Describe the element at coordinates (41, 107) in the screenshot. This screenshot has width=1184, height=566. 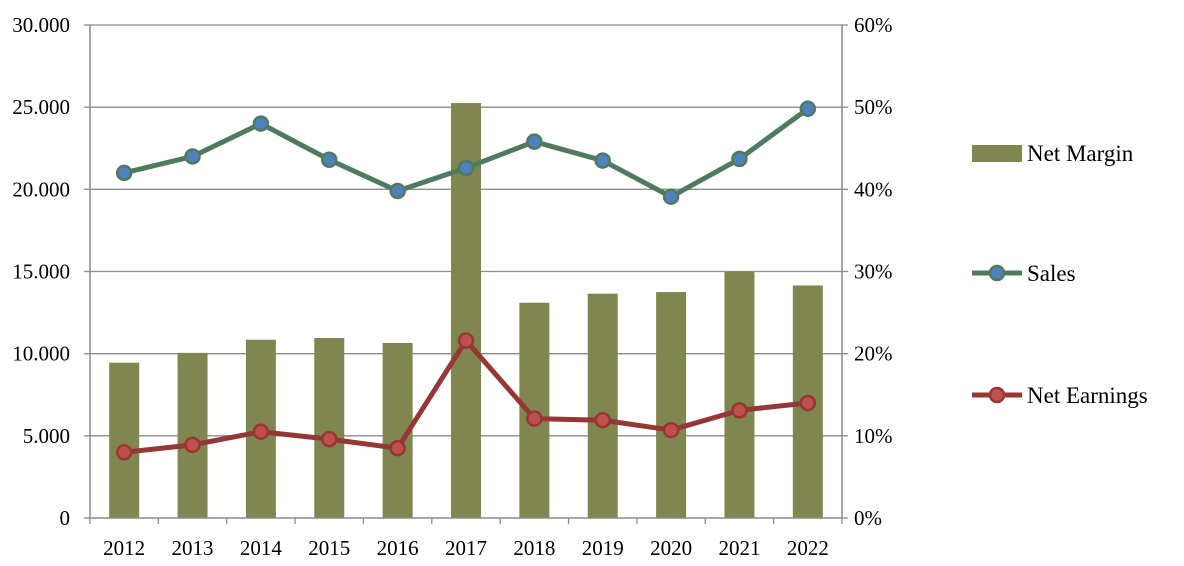
I see `left-tick-label: 25.000` at that location.